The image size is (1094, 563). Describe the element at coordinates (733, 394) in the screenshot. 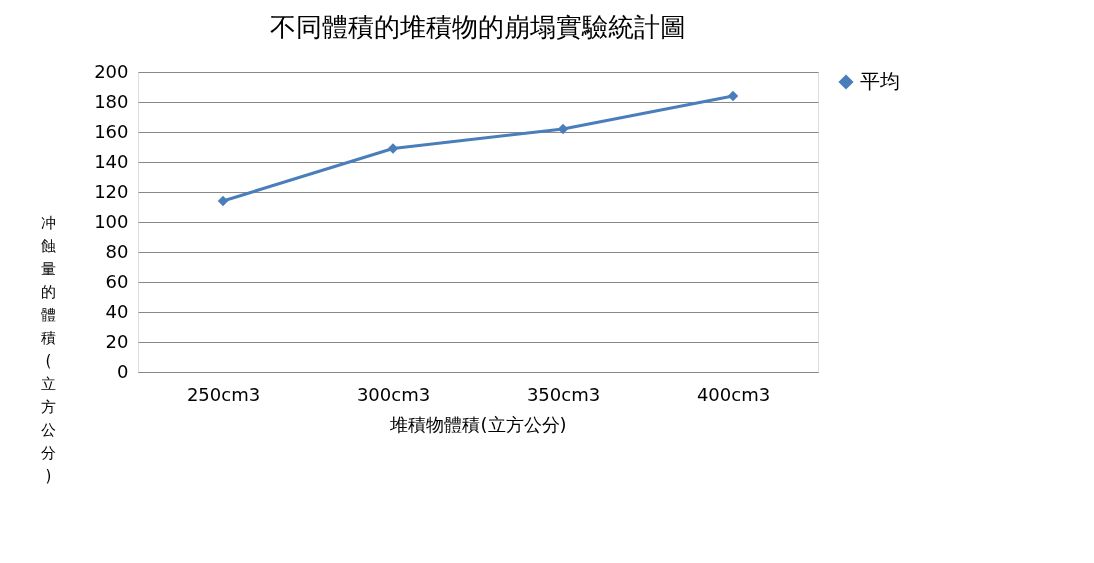

I see `x-tick-label: 400cm3` at that location.